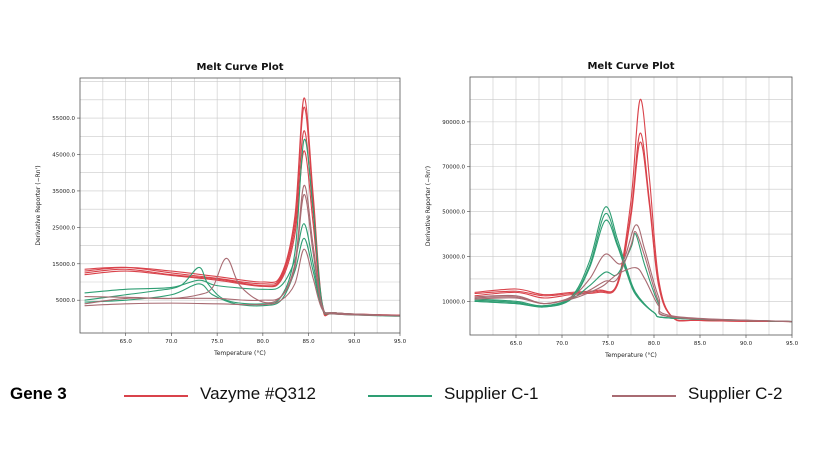 The height and width of the screenshot is (471, 837). Describe the element at coordinates (644, 396) in the screenshot. I see `legend-swatch-supplier-c2` at that location.